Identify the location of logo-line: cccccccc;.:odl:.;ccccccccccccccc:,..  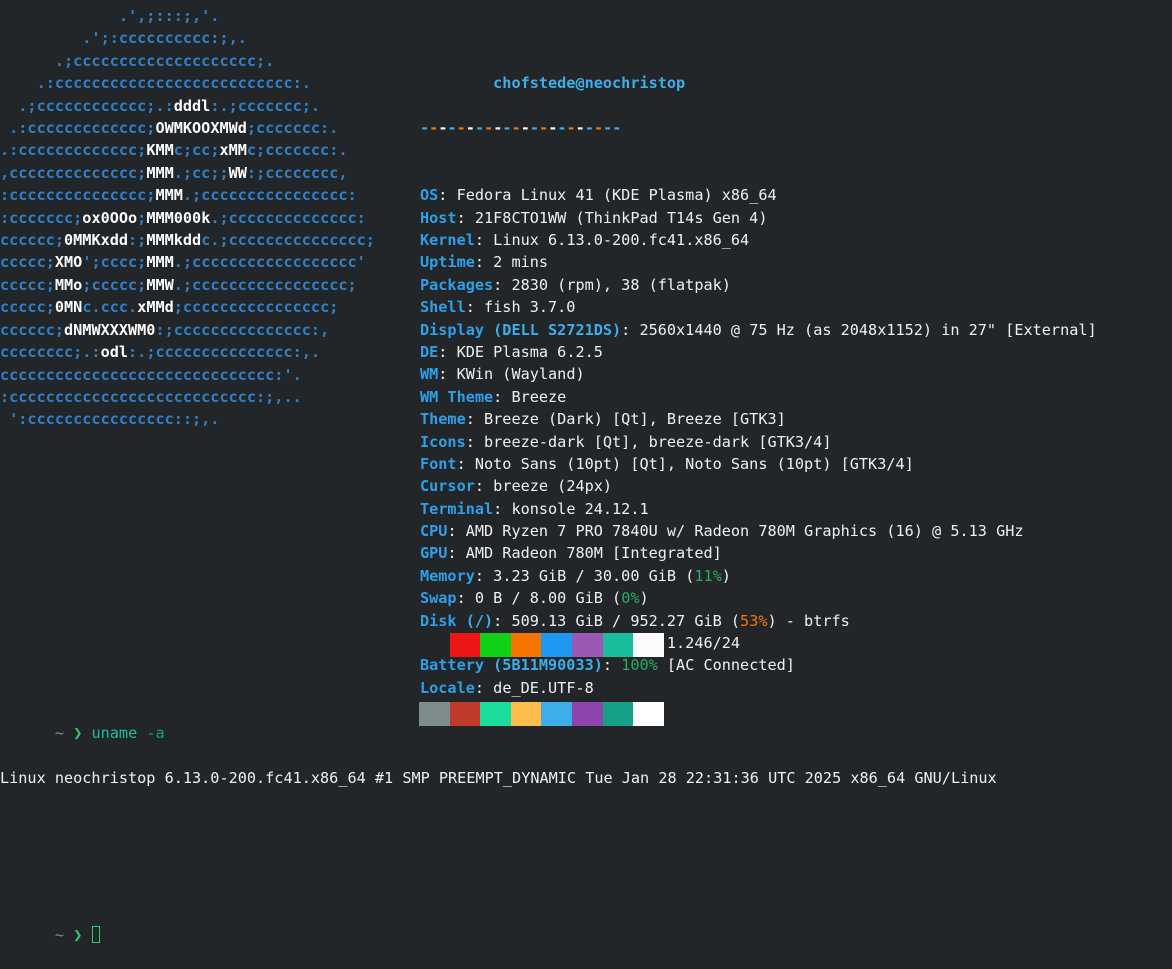
(160, 352).